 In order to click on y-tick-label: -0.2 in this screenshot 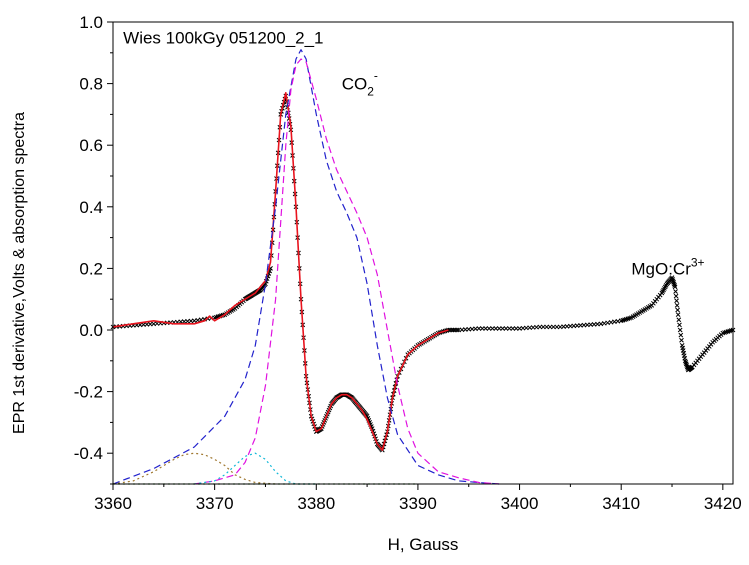, I will do `click(88, 392)`.